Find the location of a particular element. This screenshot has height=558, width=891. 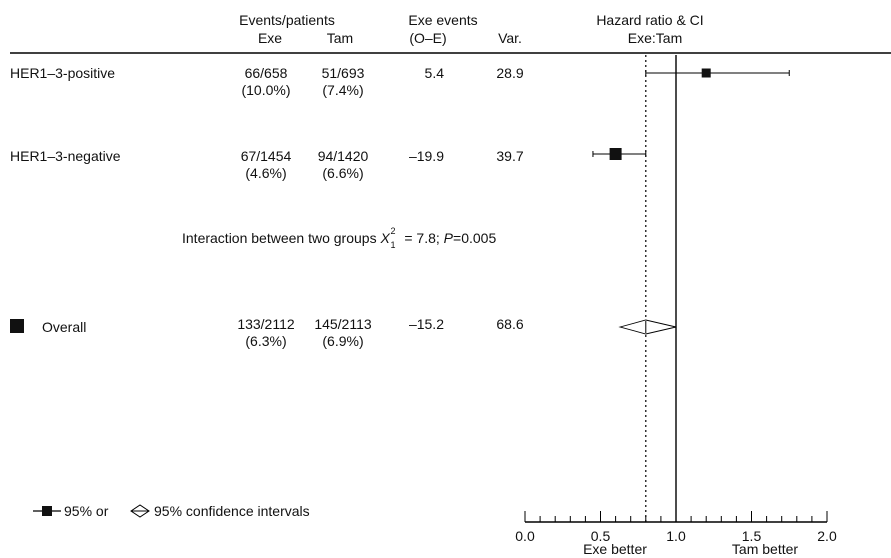

row-var: 28.9 is located at coordinates (510, 73).